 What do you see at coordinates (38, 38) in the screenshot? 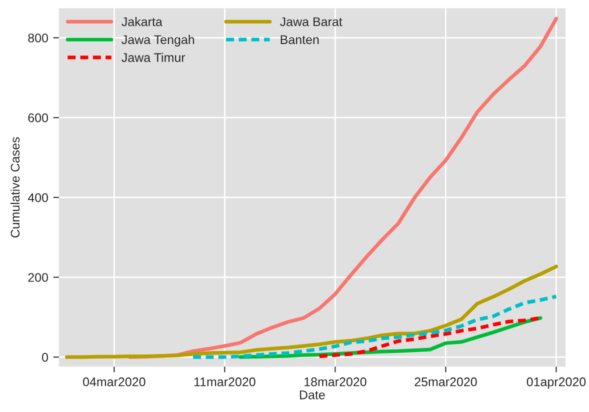
I see `y-tick-label: 800` at bounding box center [38, 38].